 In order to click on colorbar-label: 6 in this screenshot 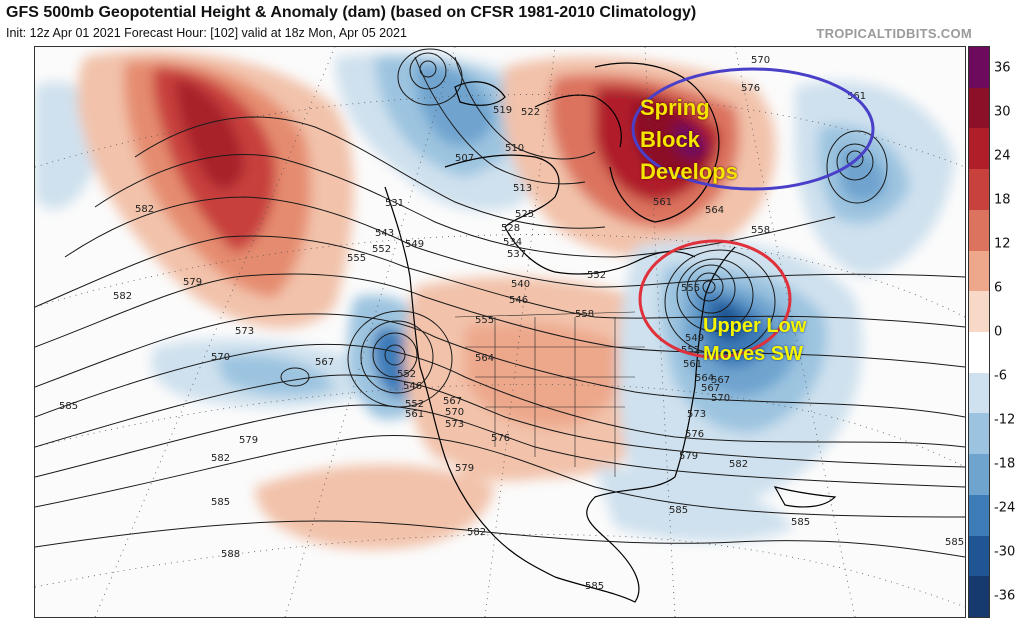, I will do `click(998, 288)`.